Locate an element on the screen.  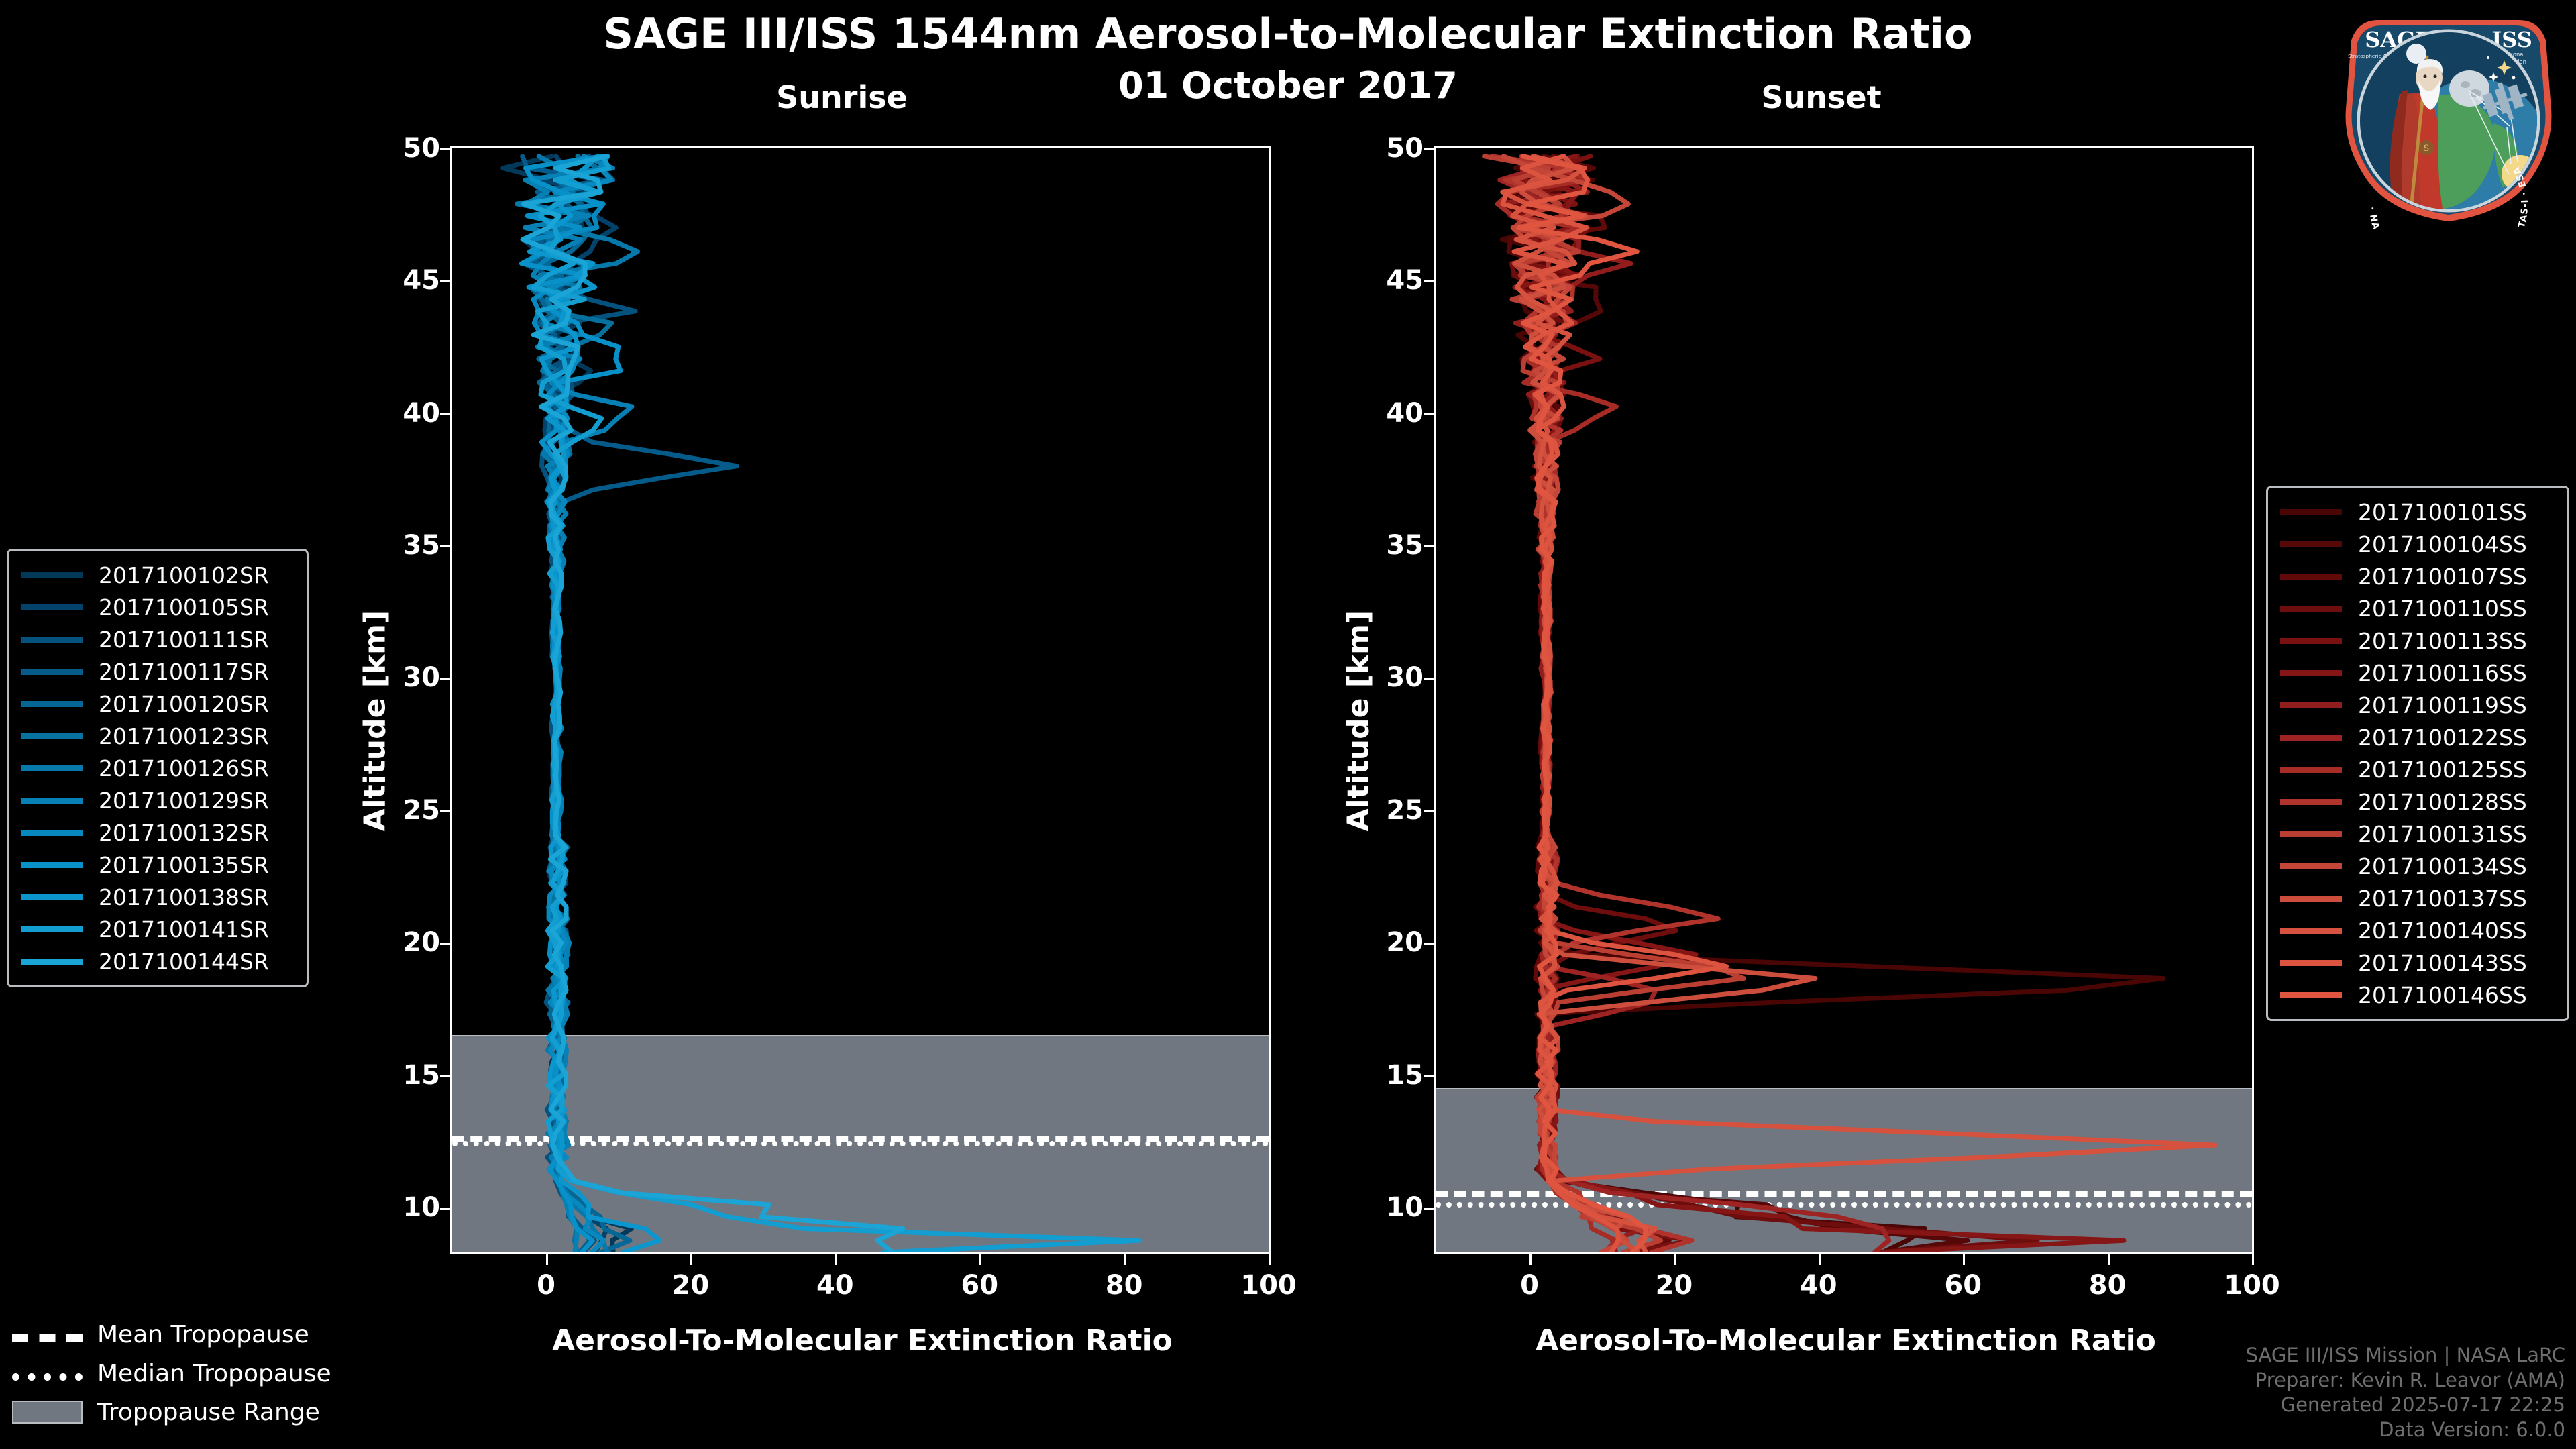
legend-item-label: 2017100131SS is located at coordinates (2442, 833).